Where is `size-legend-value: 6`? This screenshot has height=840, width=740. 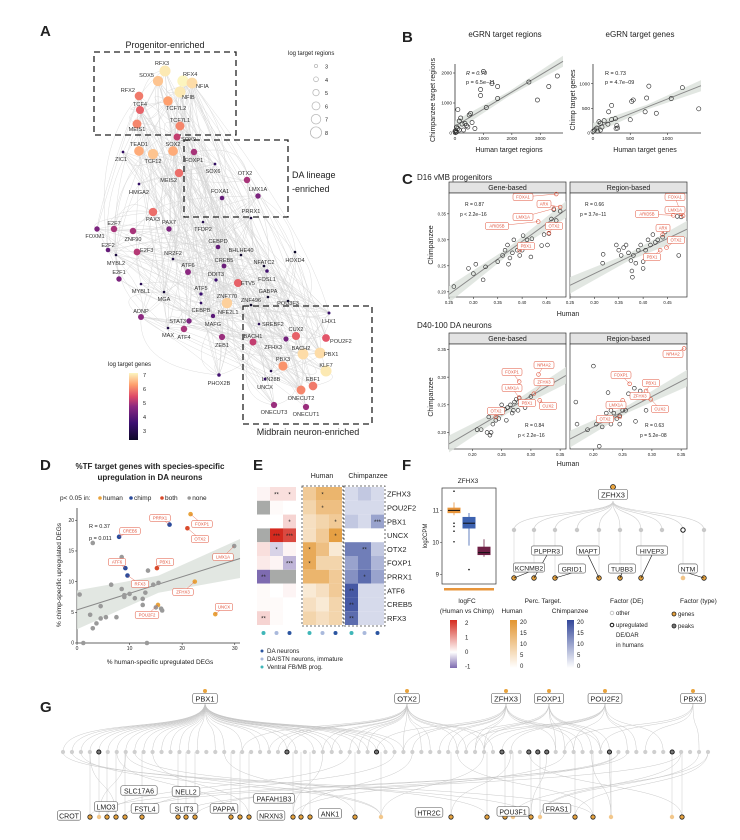 size-legend-value: 6 is located at coordinates (326, 107).